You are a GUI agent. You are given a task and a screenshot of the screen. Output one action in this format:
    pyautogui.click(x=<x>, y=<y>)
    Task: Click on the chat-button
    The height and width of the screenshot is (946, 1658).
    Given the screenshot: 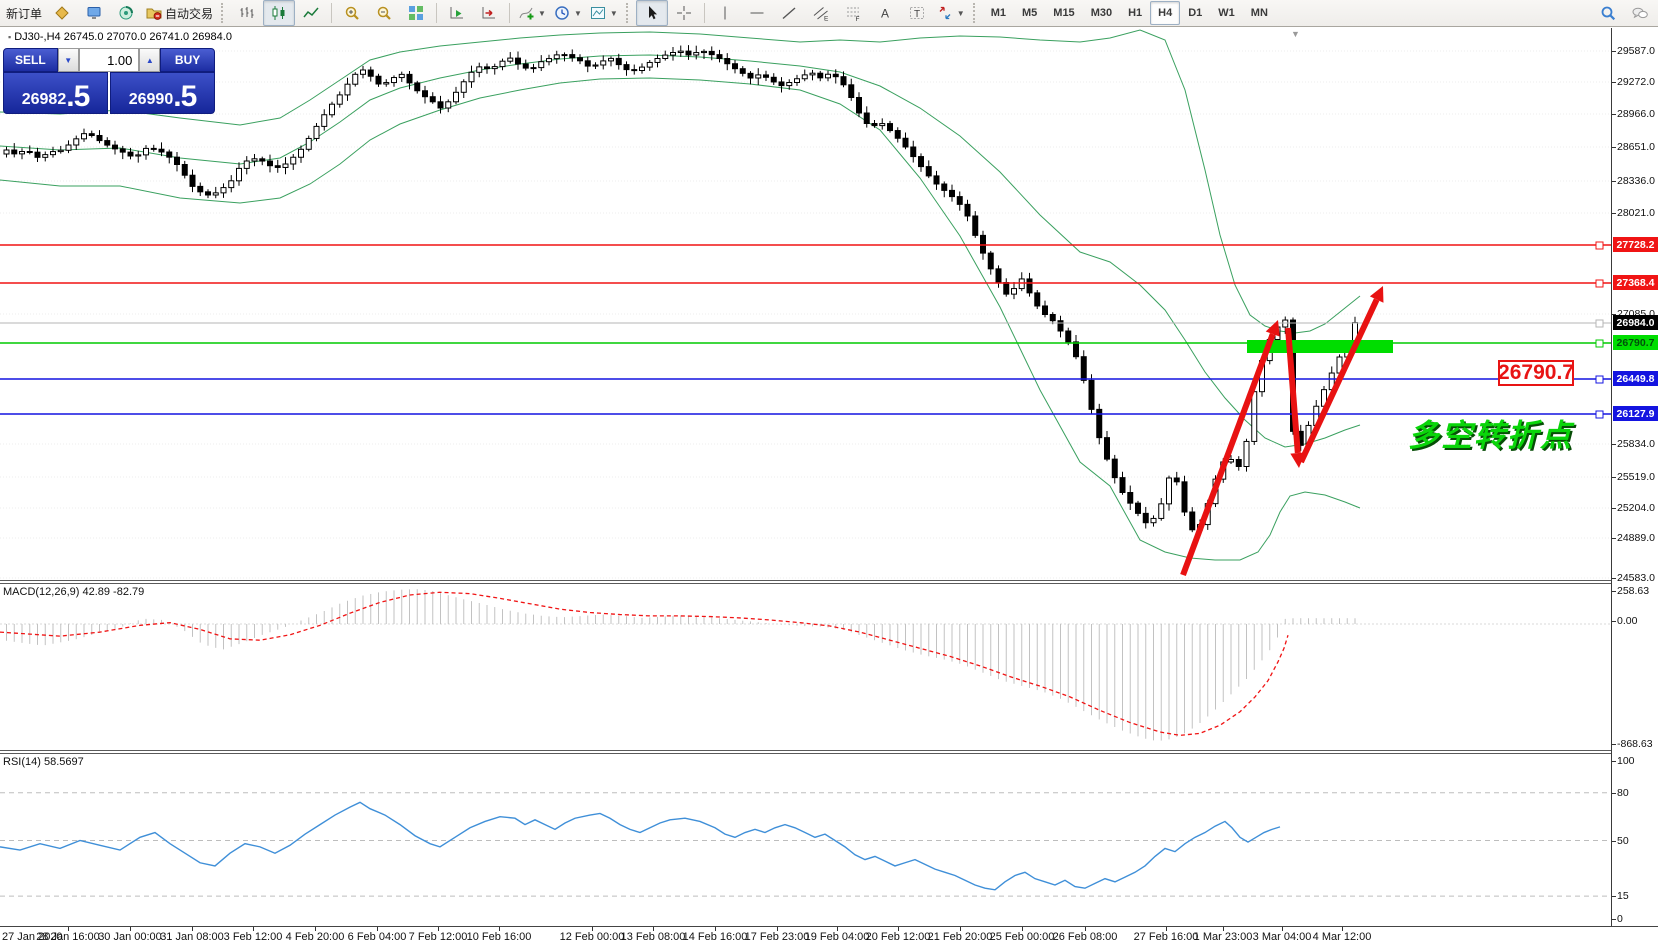 What is the action you would take?
    pyautogui.click(x=1640, y=13)
    